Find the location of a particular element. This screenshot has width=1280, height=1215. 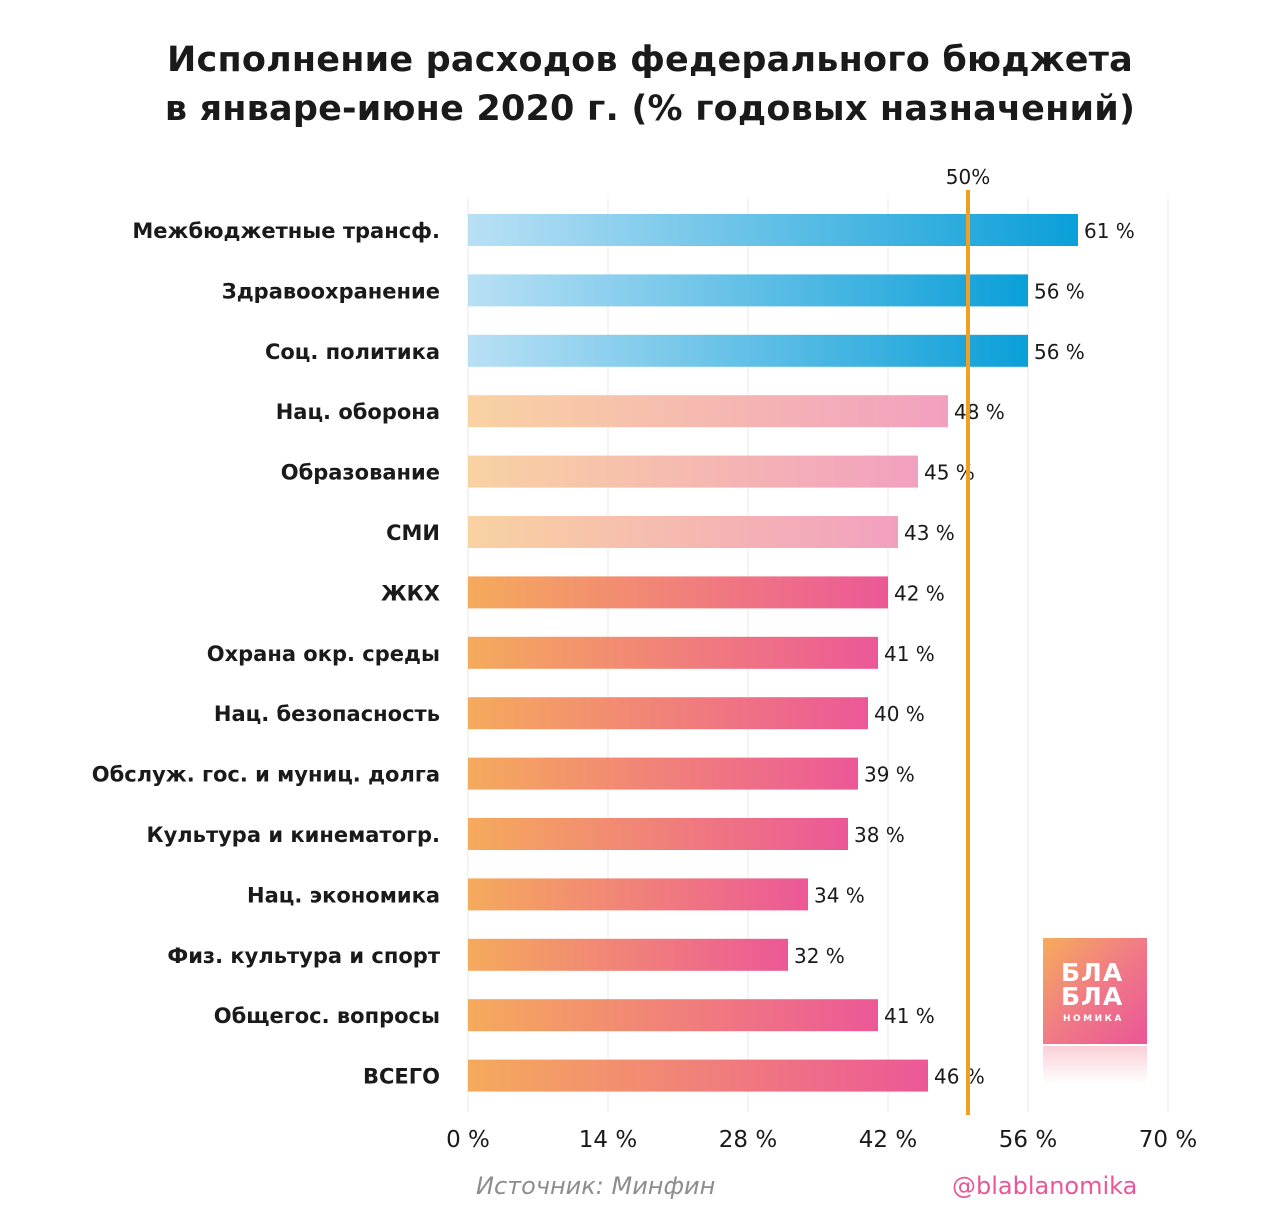

source-note: Источник: Минфин is located at coordinates (596, 1186).